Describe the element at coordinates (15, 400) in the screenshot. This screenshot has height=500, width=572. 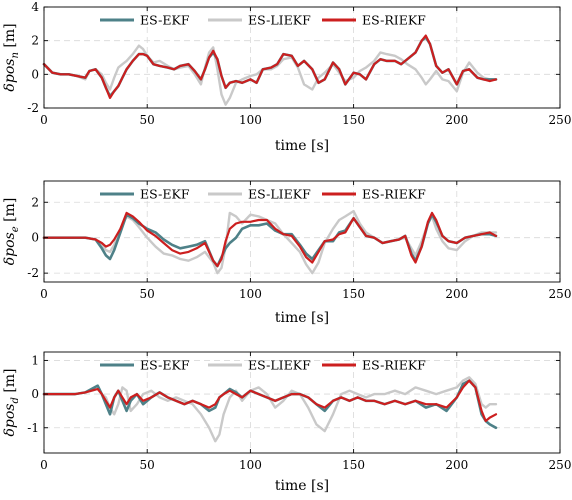
I see `y-axis-label-subscript: d` at that location.